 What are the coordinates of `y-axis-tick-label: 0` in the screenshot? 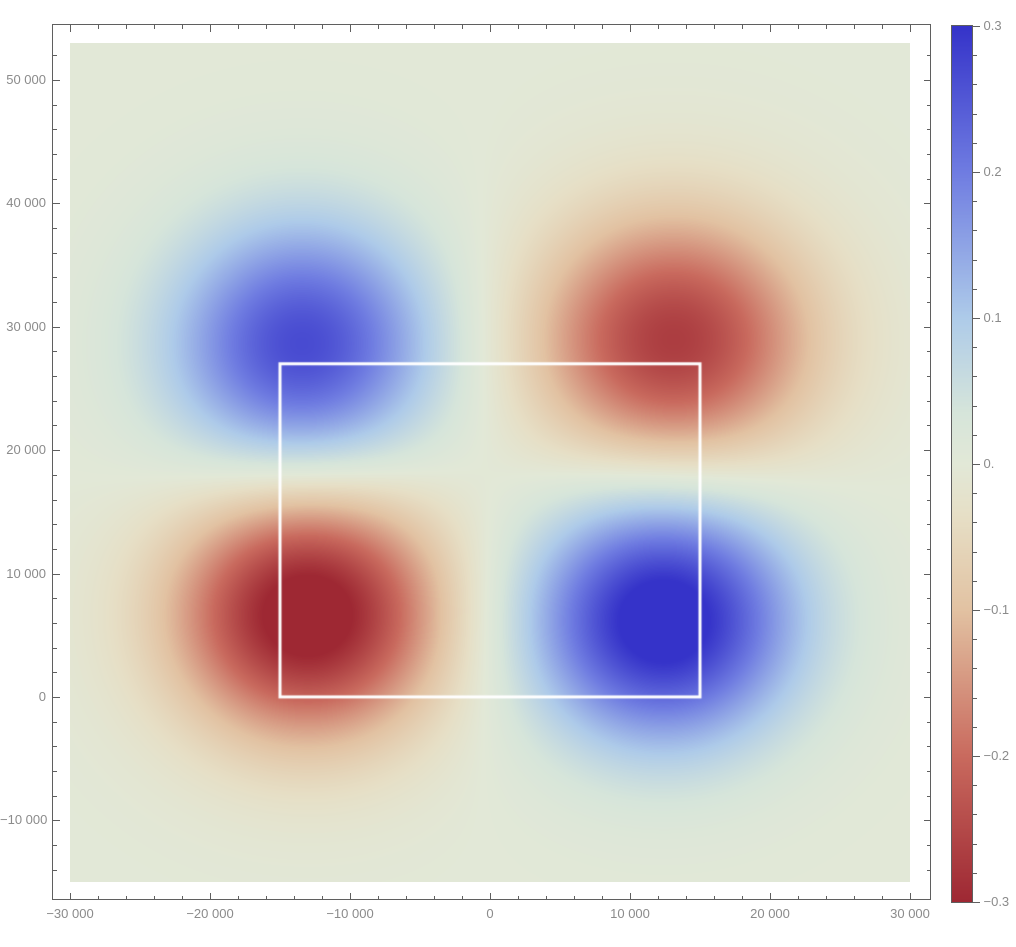 It's located at (42, 696).